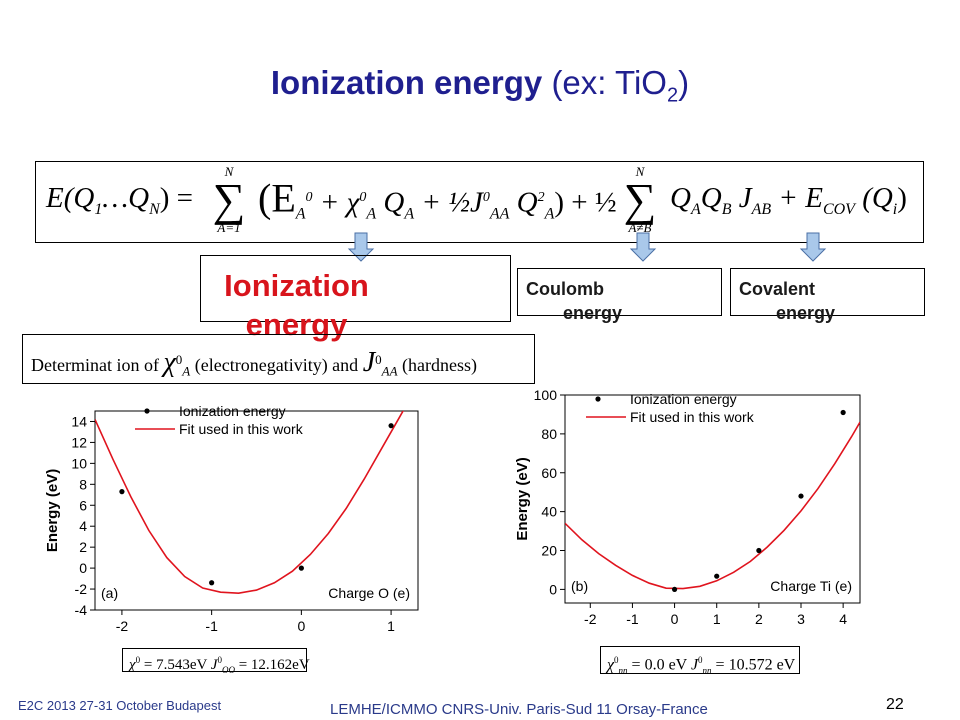  Describe the element at coordinates (296, 305) in the screenshot. I see `ionization-energy-label: Ionization energy` at that location.